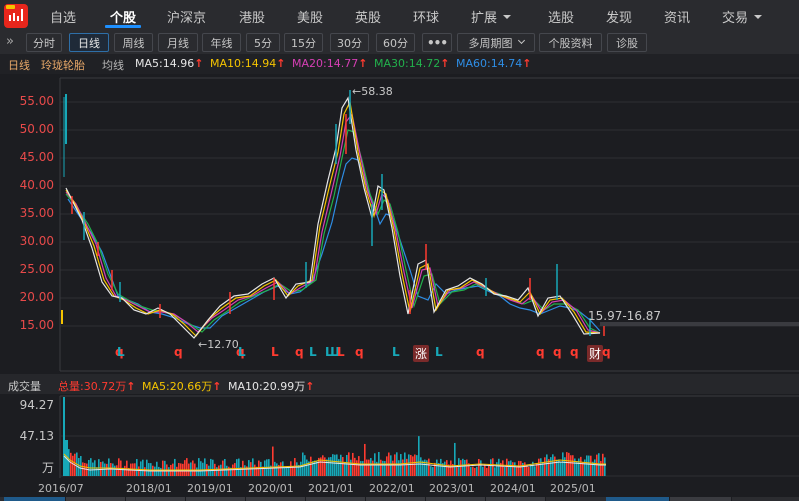 The height and width of the screenshot is (501, 799). Describe the element at coordinates (677, 18) in the screenshot. I see `nav-tab-10: 资讯` at that location.